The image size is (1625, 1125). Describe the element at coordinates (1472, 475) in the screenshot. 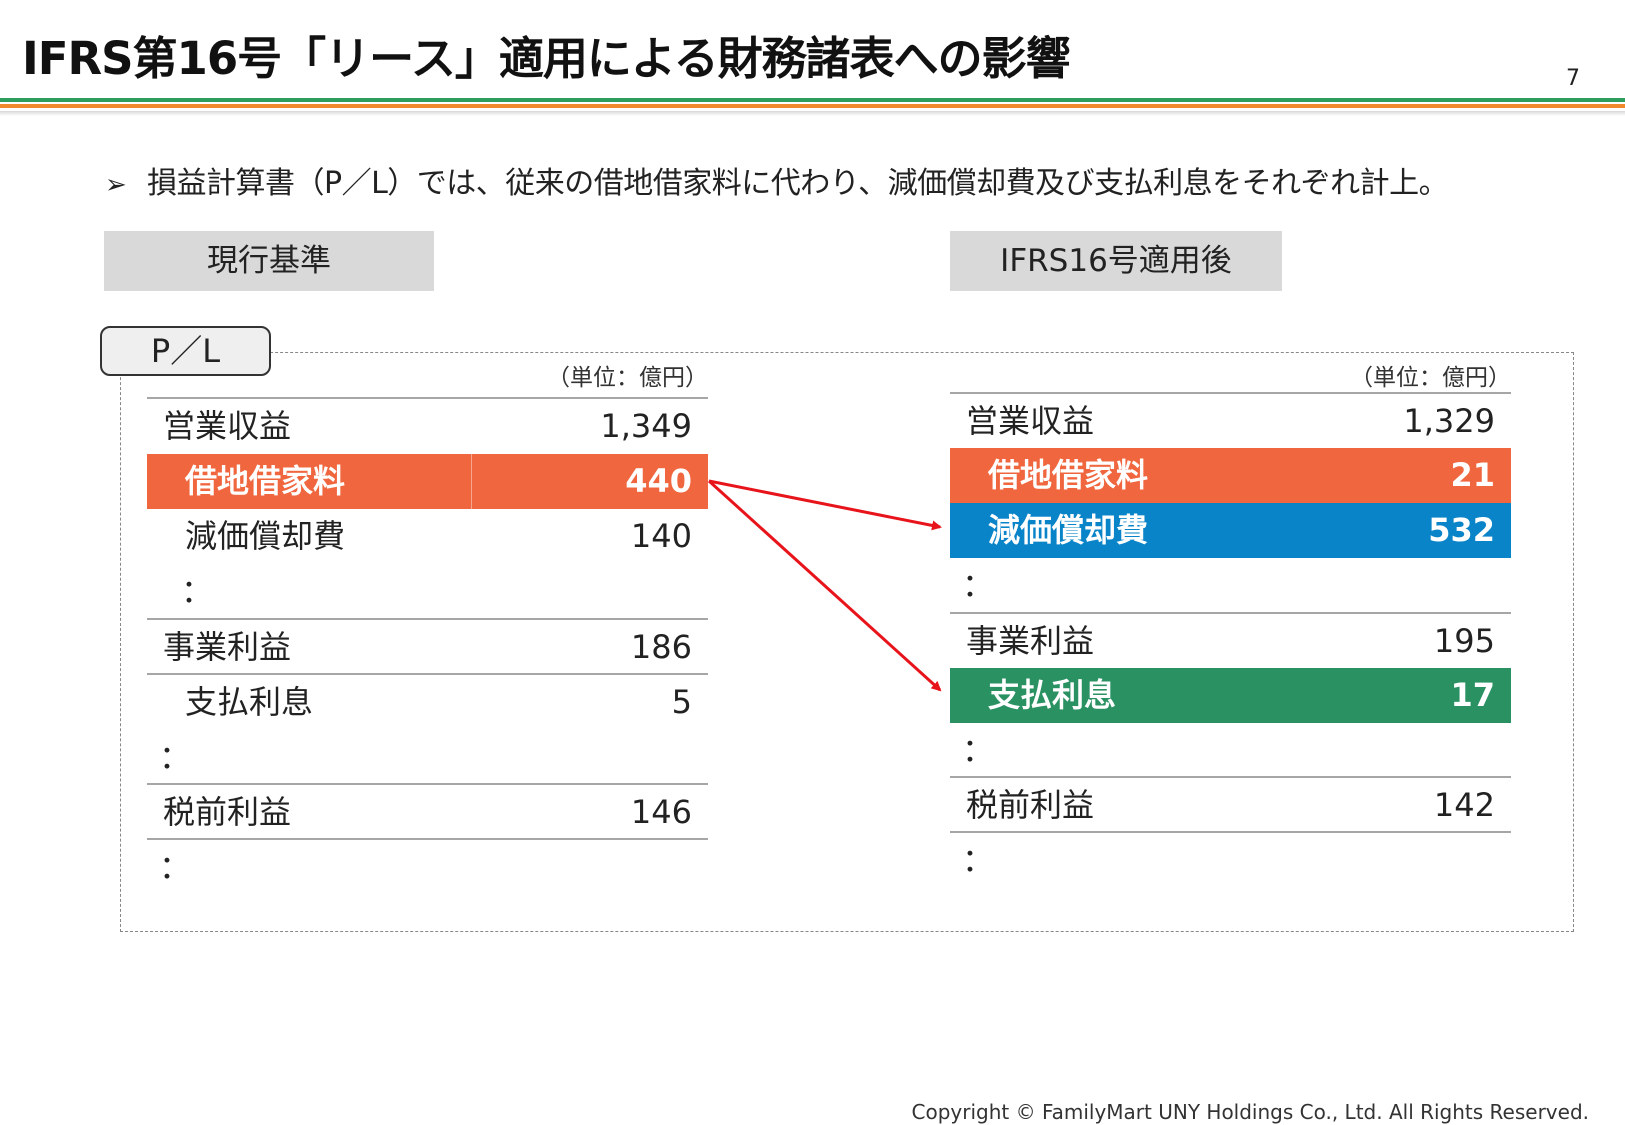

I see `row-value: 21` at that location.